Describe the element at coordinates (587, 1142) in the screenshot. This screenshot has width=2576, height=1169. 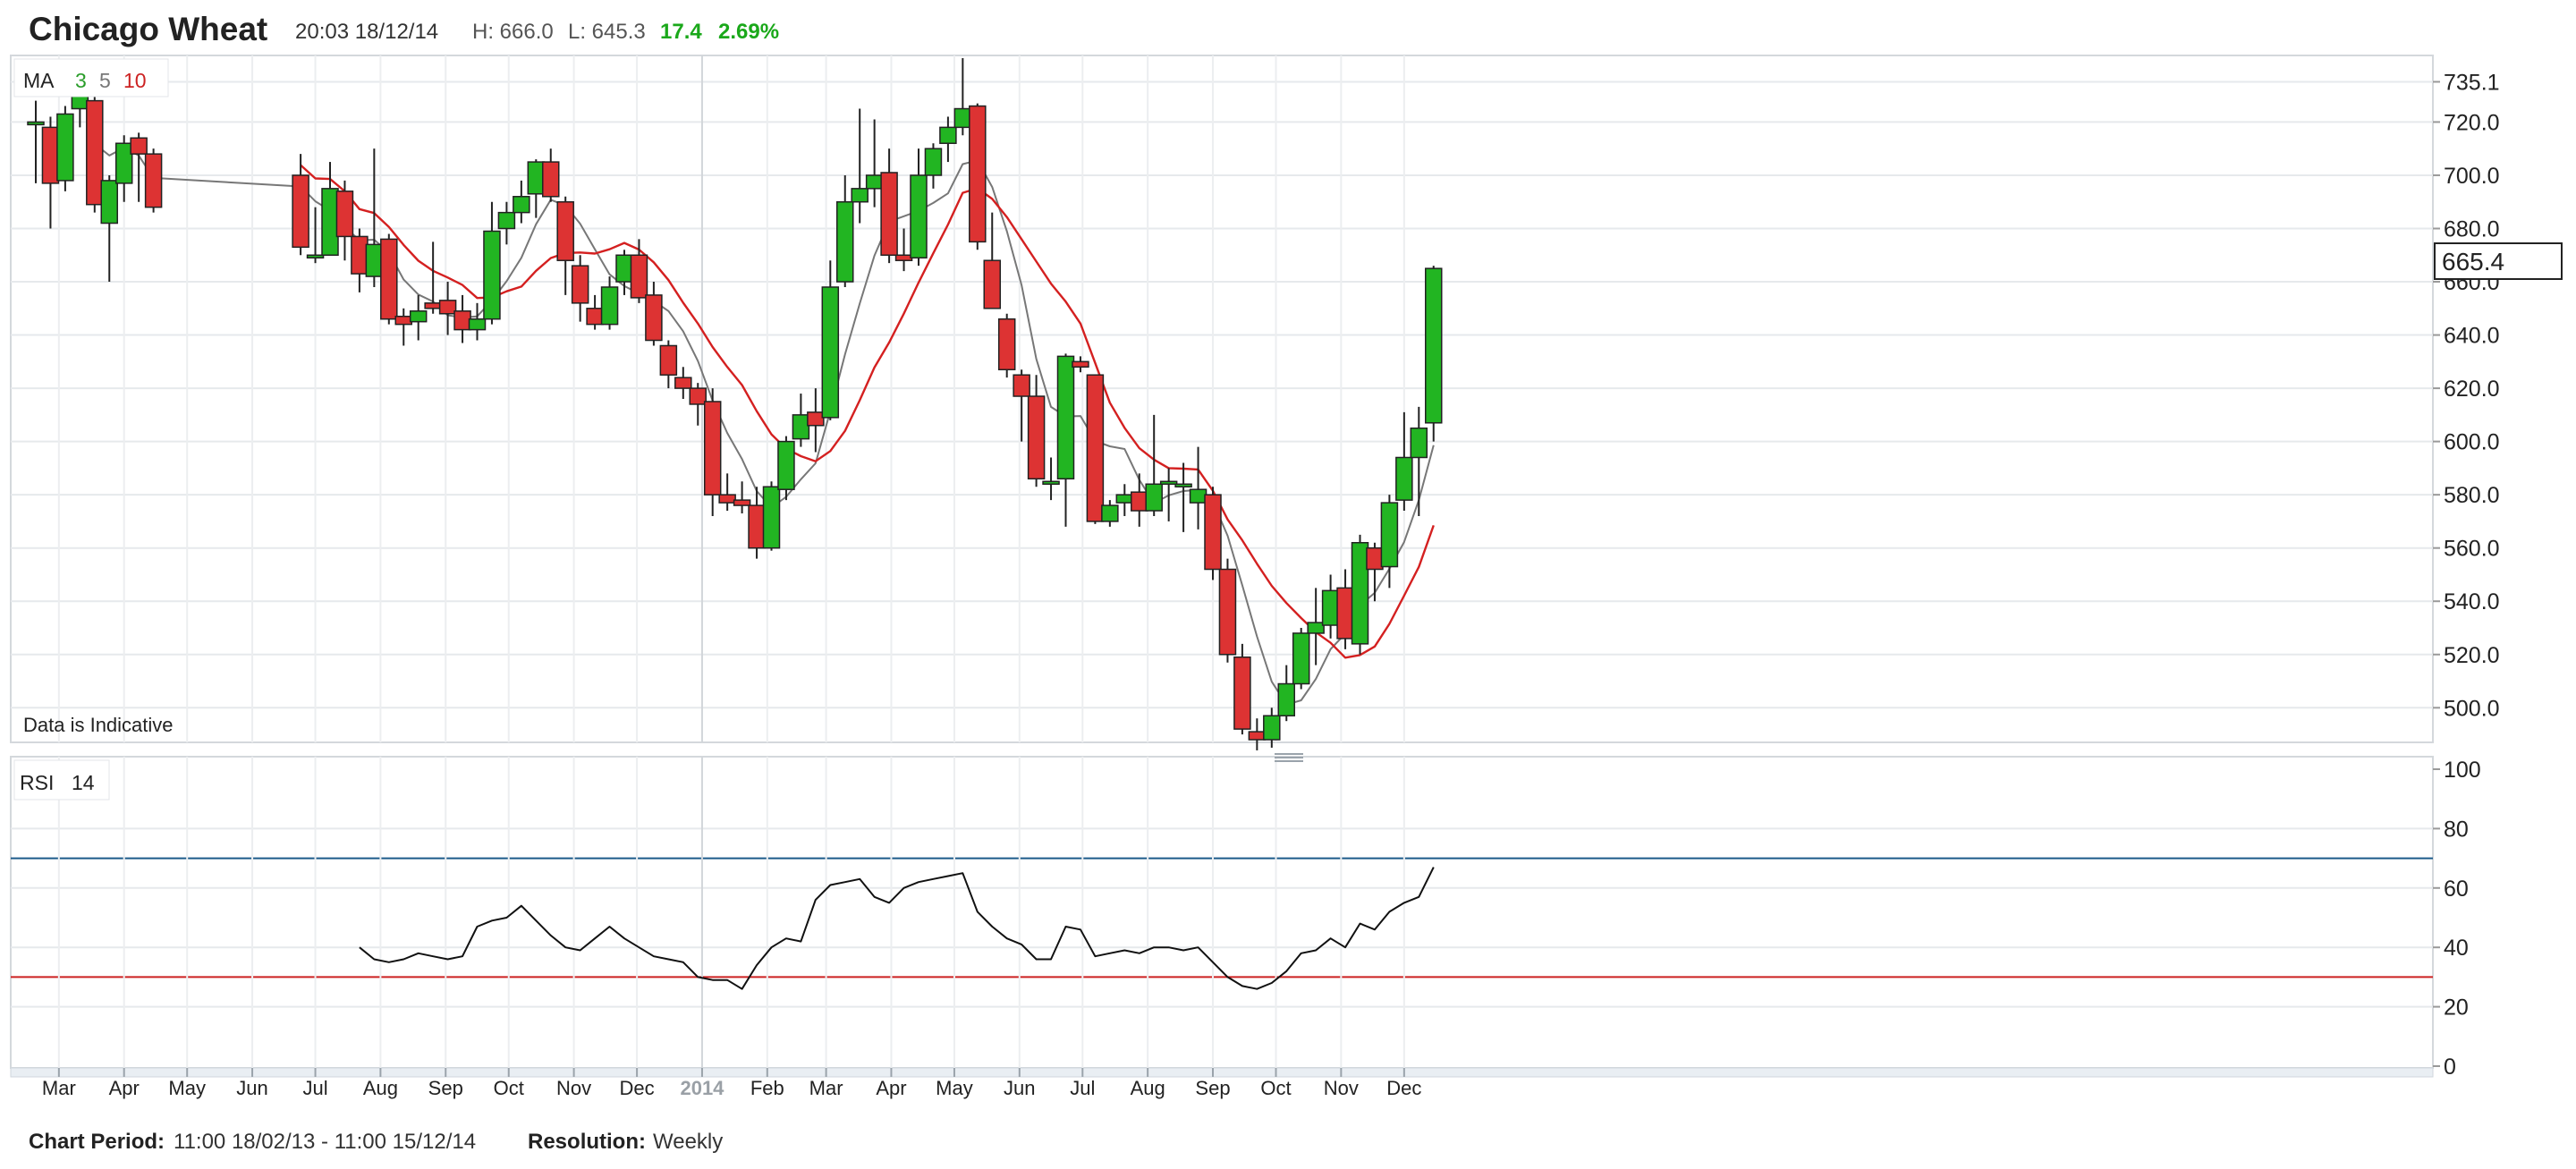
I see `resolution-label: Resolution:` at that location.